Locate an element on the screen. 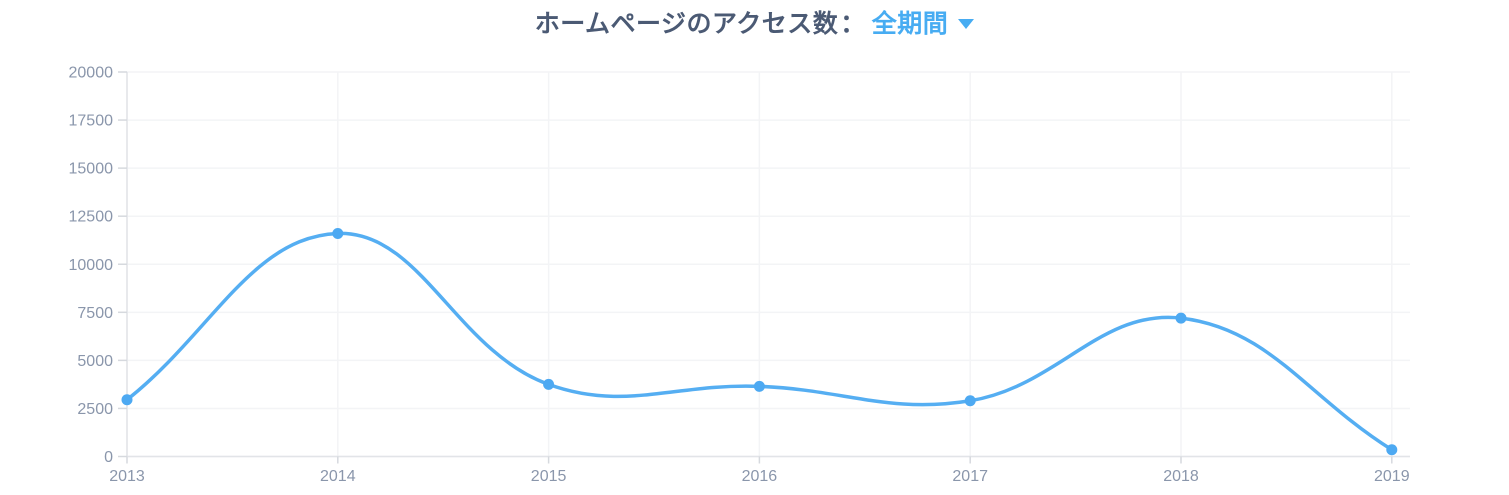  chart-header: ホームページのアクセス数 ： 全期間 is located at coordinates (754, 22).